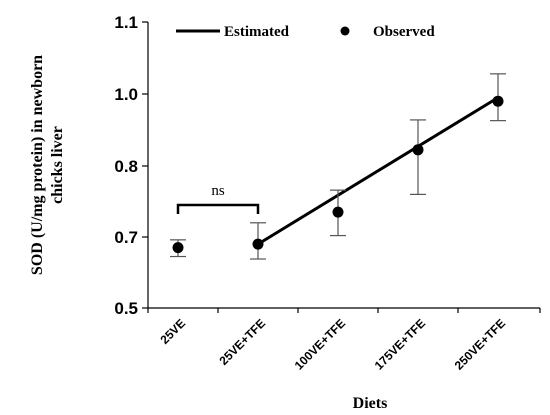 The image size is (550, 415). I want to click on x-tick-label: 25VE+TFE, so click(242, 342).